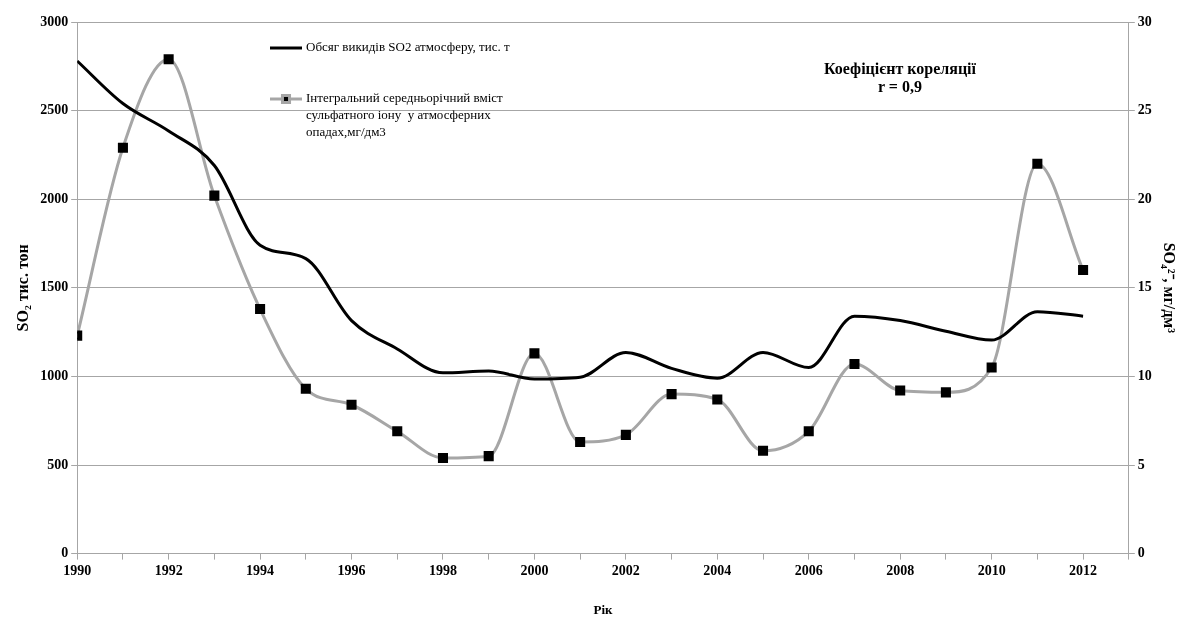 The width and height of the screenshot is (1192, 626). Describe the element at coordinates (54, 376) in the screenshot. I see `y-tick-label: 1000` at that location.